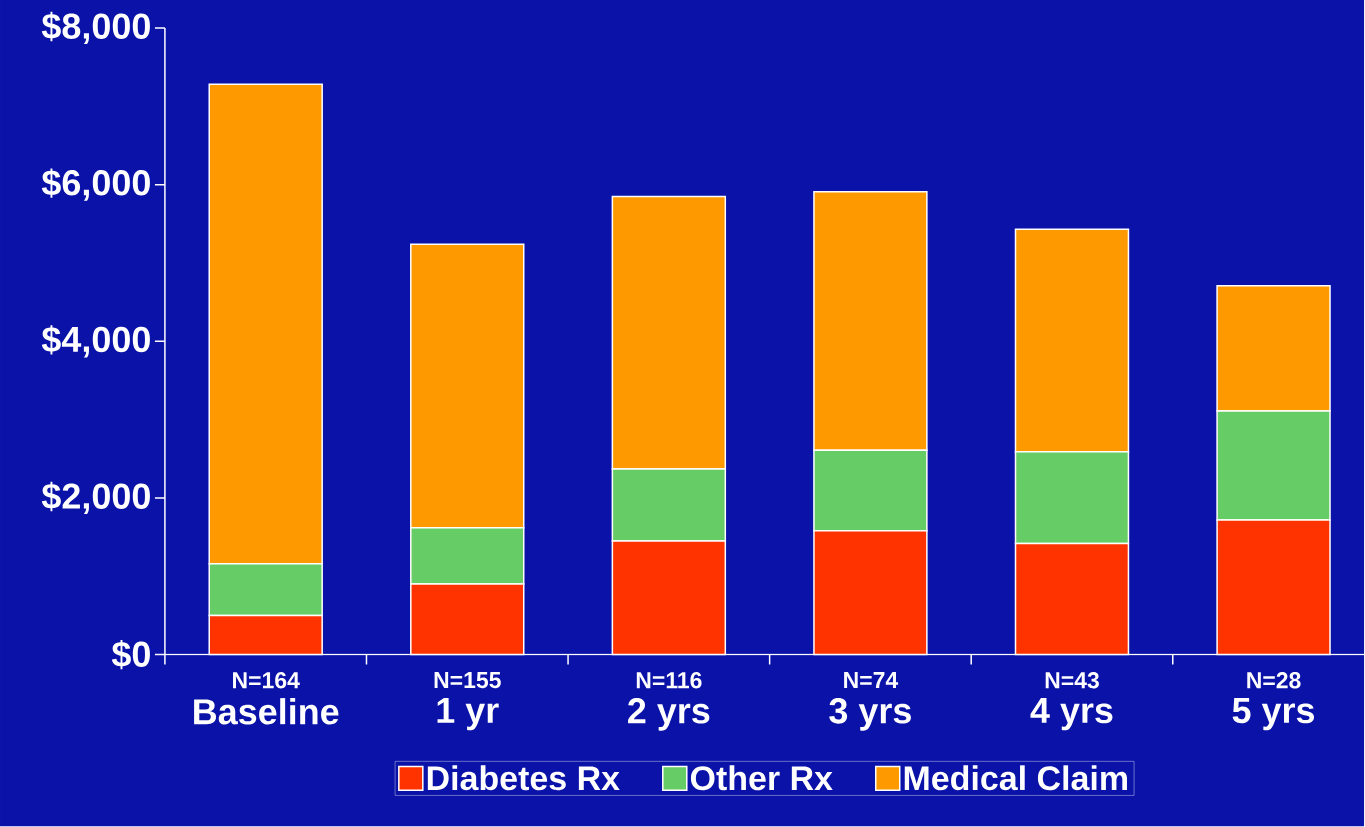 The width and height of the screenshot is (1365, 827). What do you see at coordinates (669, 714) in the screenshot?
I see `x-tick-label: 2 yrs` at bounding box center [669, 714].